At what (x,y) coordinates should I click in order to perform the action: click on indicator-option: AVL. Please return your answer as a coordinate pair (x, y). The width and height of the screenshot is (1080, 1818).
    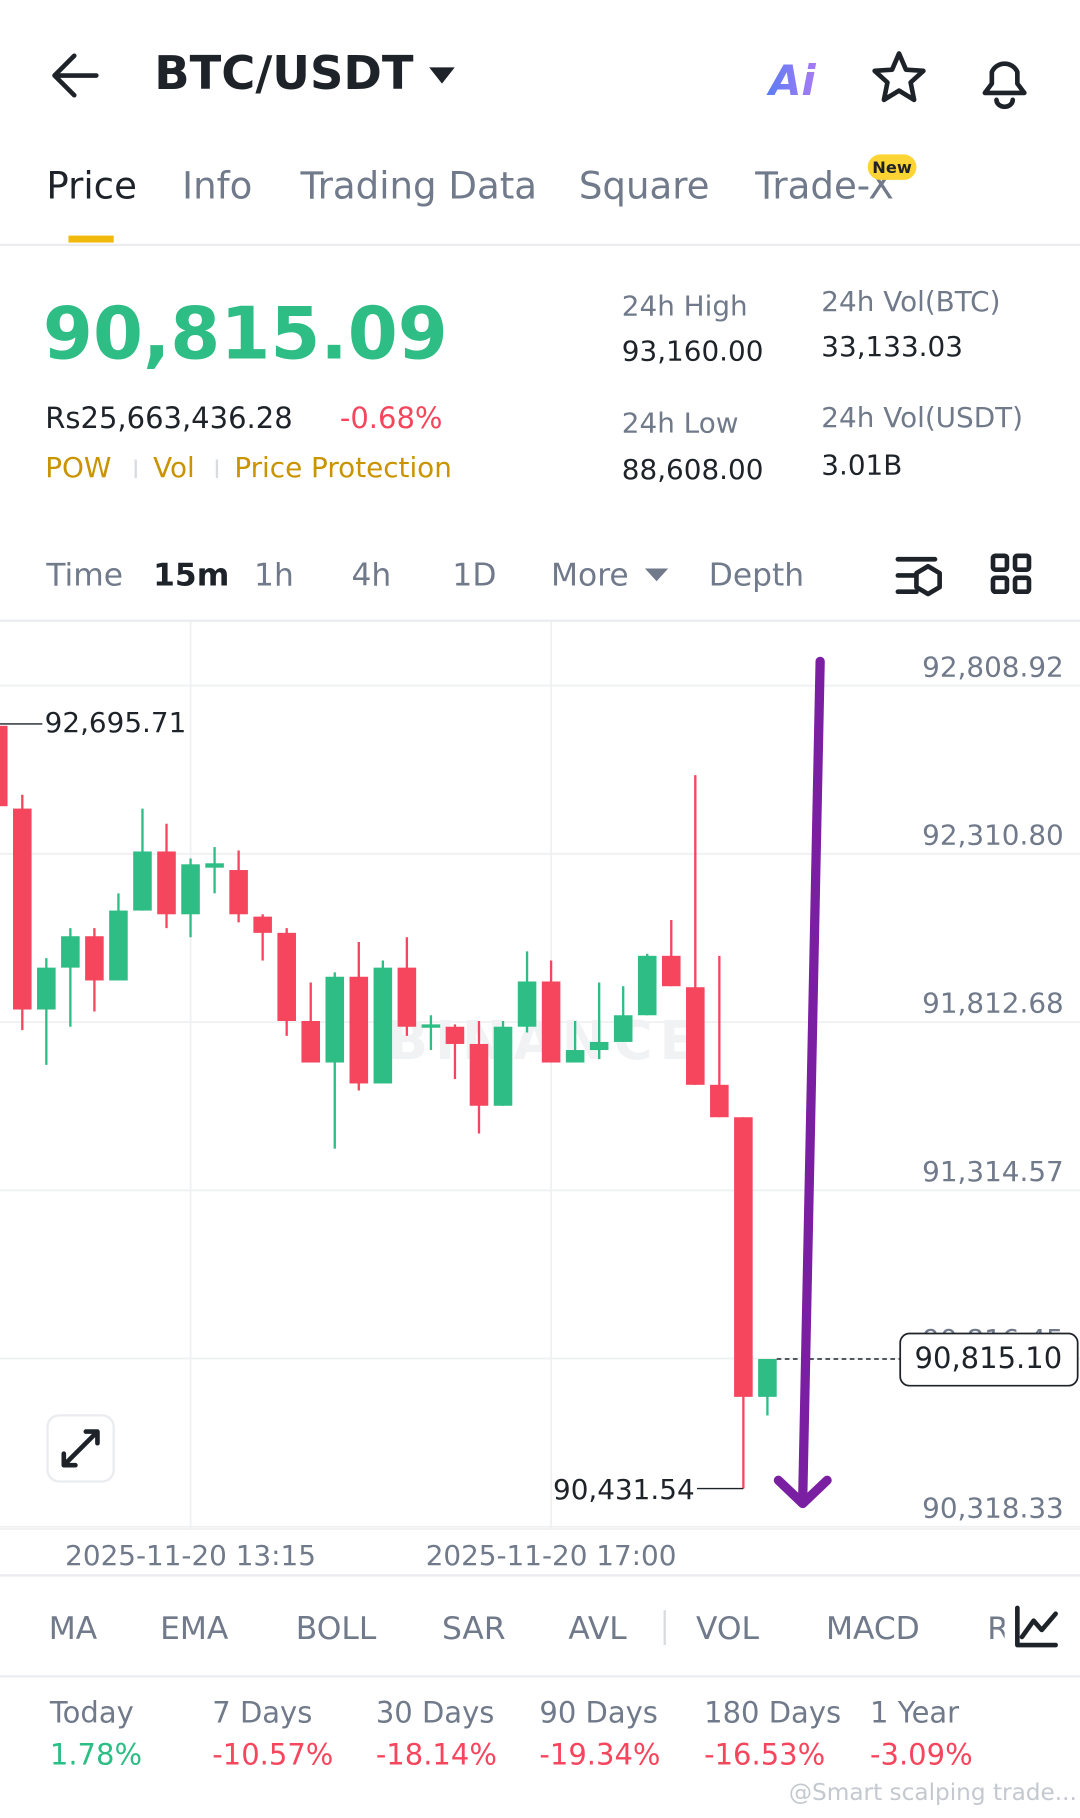
    Looking at the image, I should click on (597, 1629).